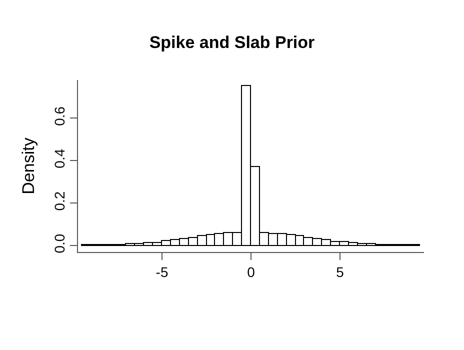 The height and width of the screenshot is (350, 464). I want to click on y-tick-label: 0.0, so click(59, 244).